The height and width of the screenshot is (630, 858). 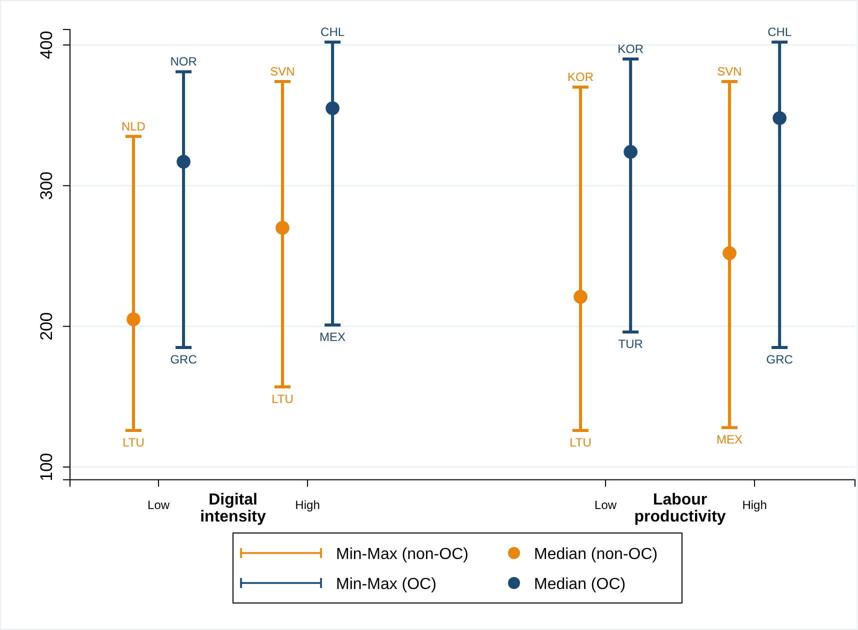 What do you see at coordinates (184, 61) in the screenshot?
I see `annotation: NOR` at bounding box center [184, 61].